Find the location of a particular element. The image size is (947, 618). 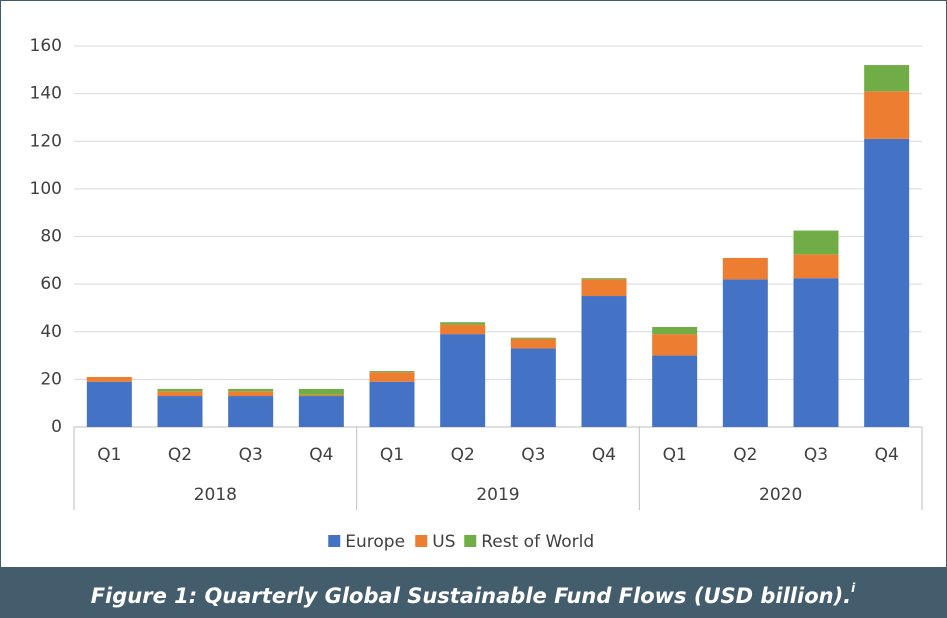

y-tick-label: 120 is located at coordinates (46, 141).